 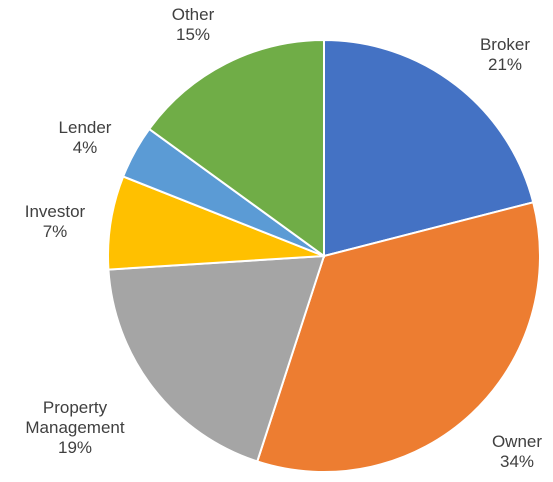 I want to click on slice-label: Lender 4%, so click(x=85, y=138).